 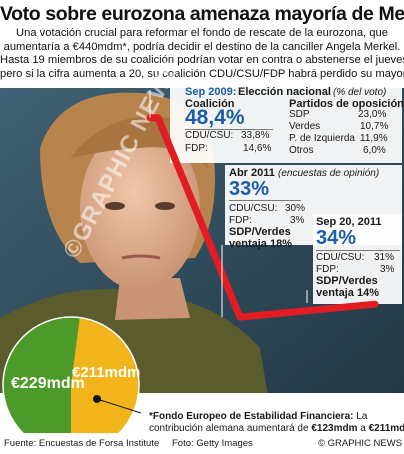 I want to click on fund-pie-chart, so click(x=71, y=385).